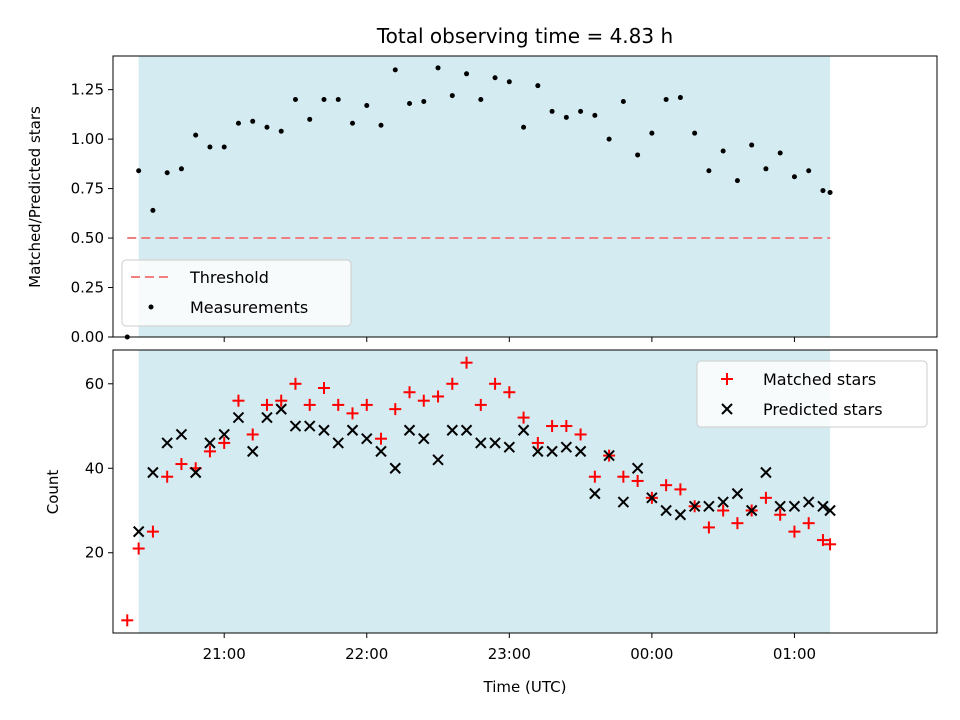 Image resolution: width=960 pixels, height=720 pixels. Describe the element at coordinates (819, 379) in the screenshot. I see `legend-matched-label: Matched stars` at that location.